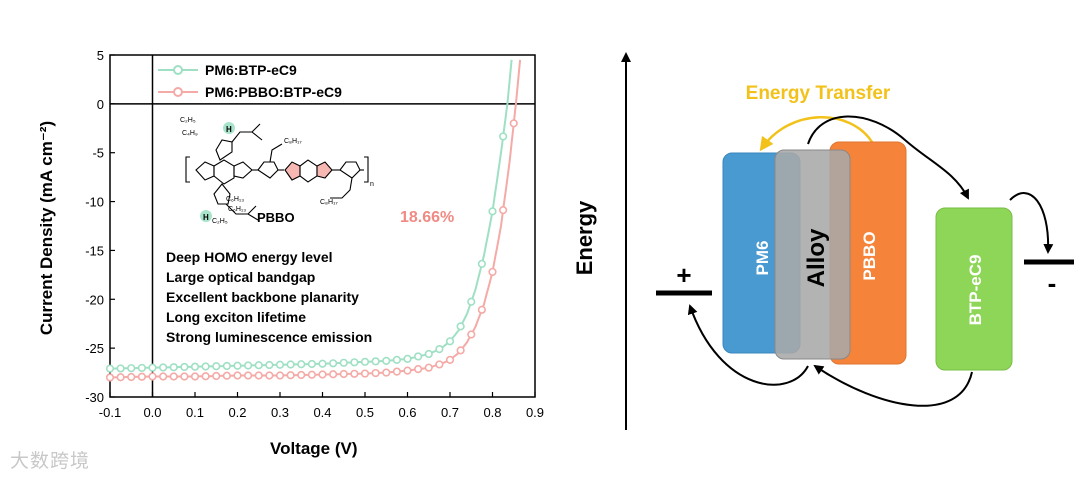 The height and width of the screenshot is (477, 1080). I want to click on anode-sign: +, so click(683, 275).